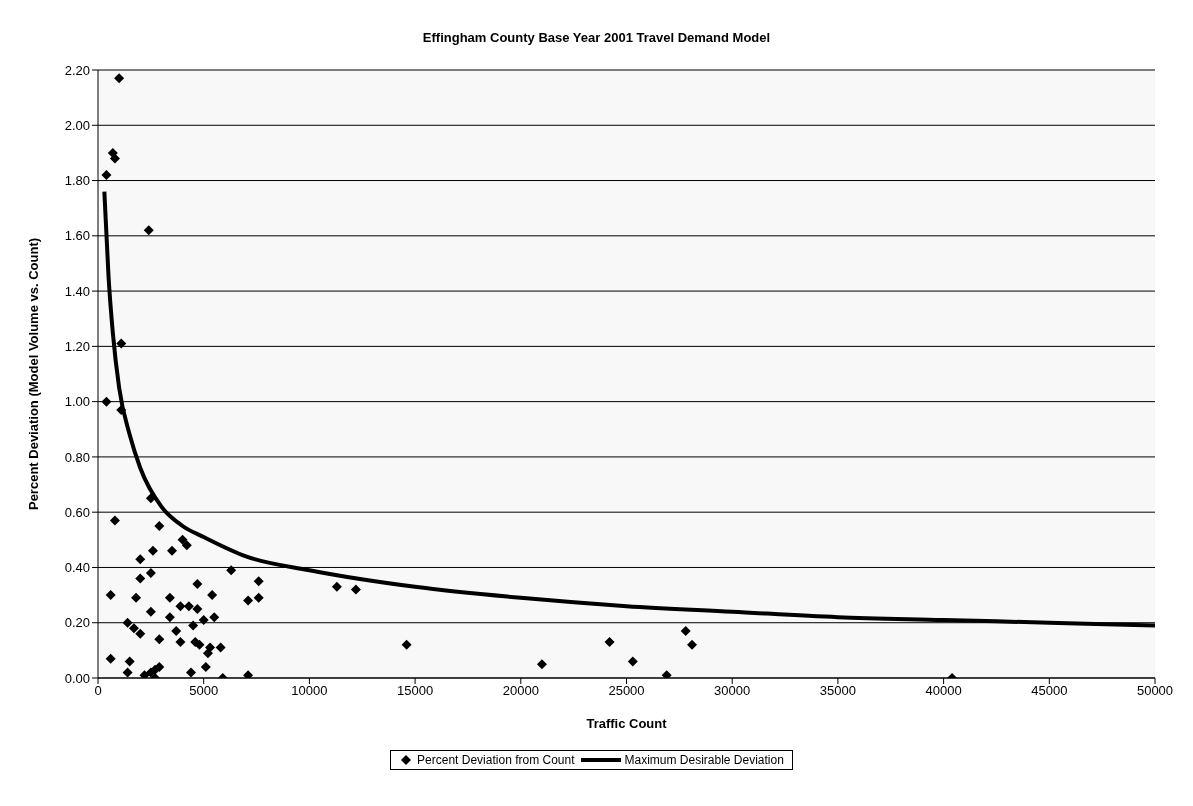  I want to click on y-tick-label: 0.00, so click(77, 678).